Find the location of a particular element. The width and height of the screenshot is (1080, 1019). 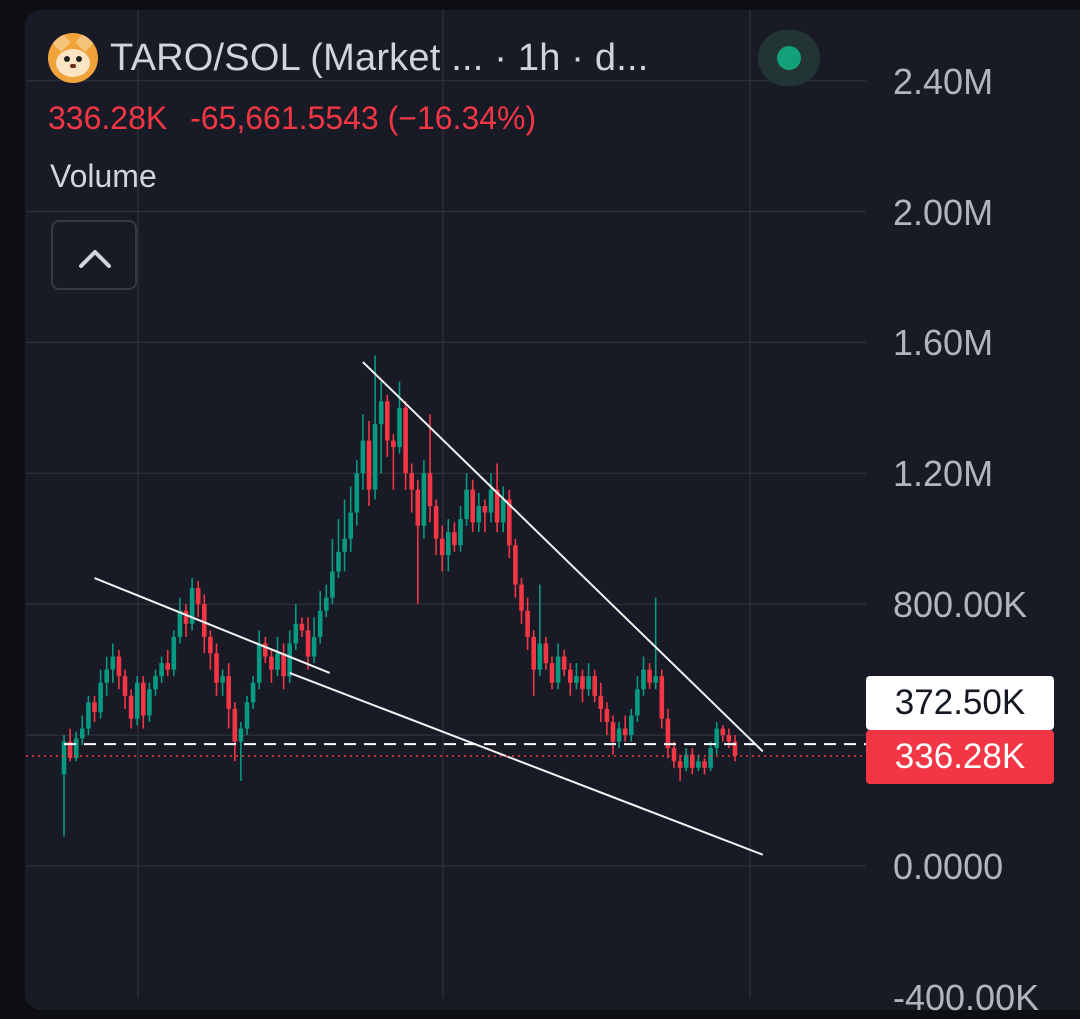

indicator-label-volume: Volume is located at coordinates (103, 176).